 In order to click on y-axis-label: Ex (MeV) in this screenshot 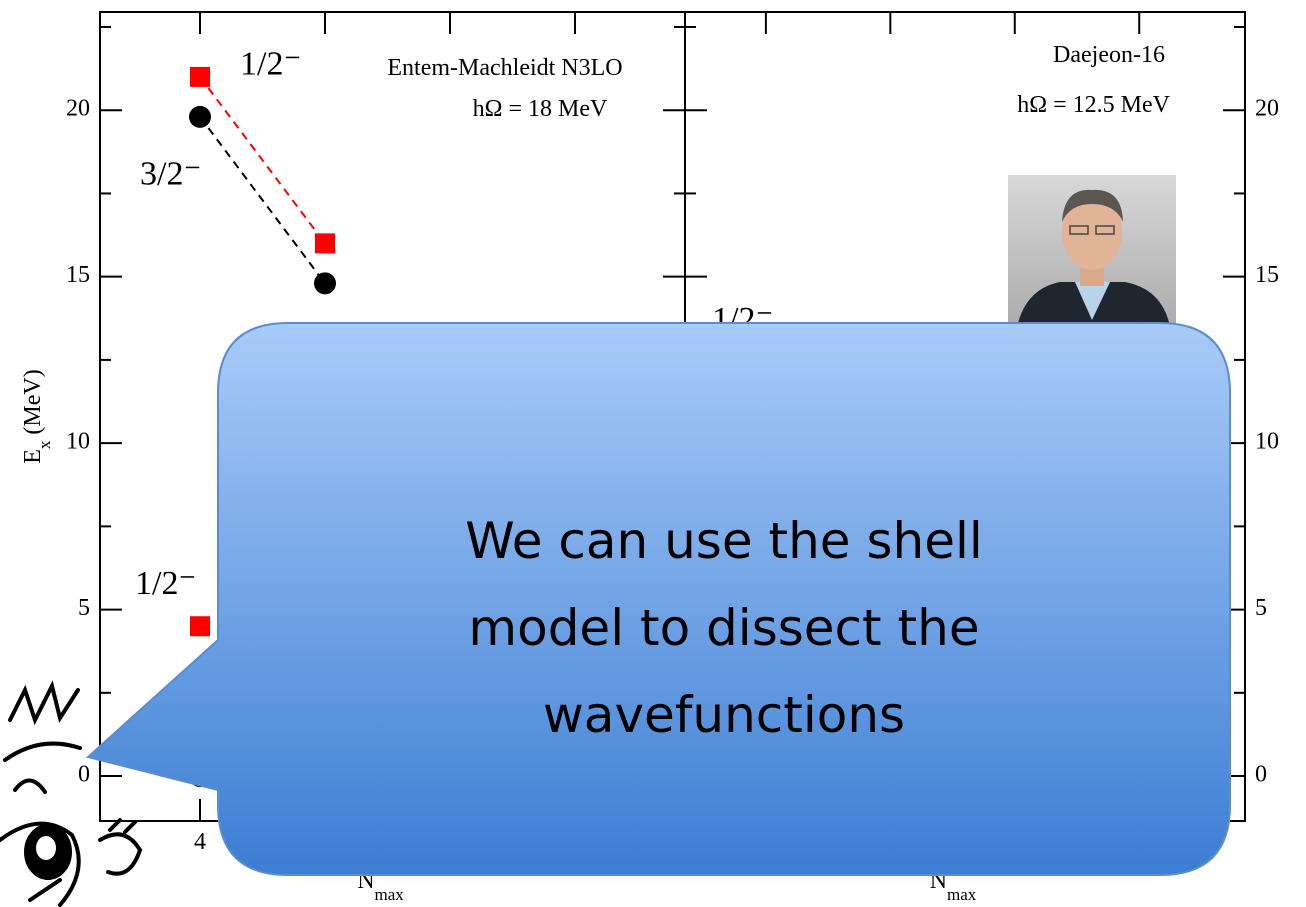, I will do `click(37, 416)`.